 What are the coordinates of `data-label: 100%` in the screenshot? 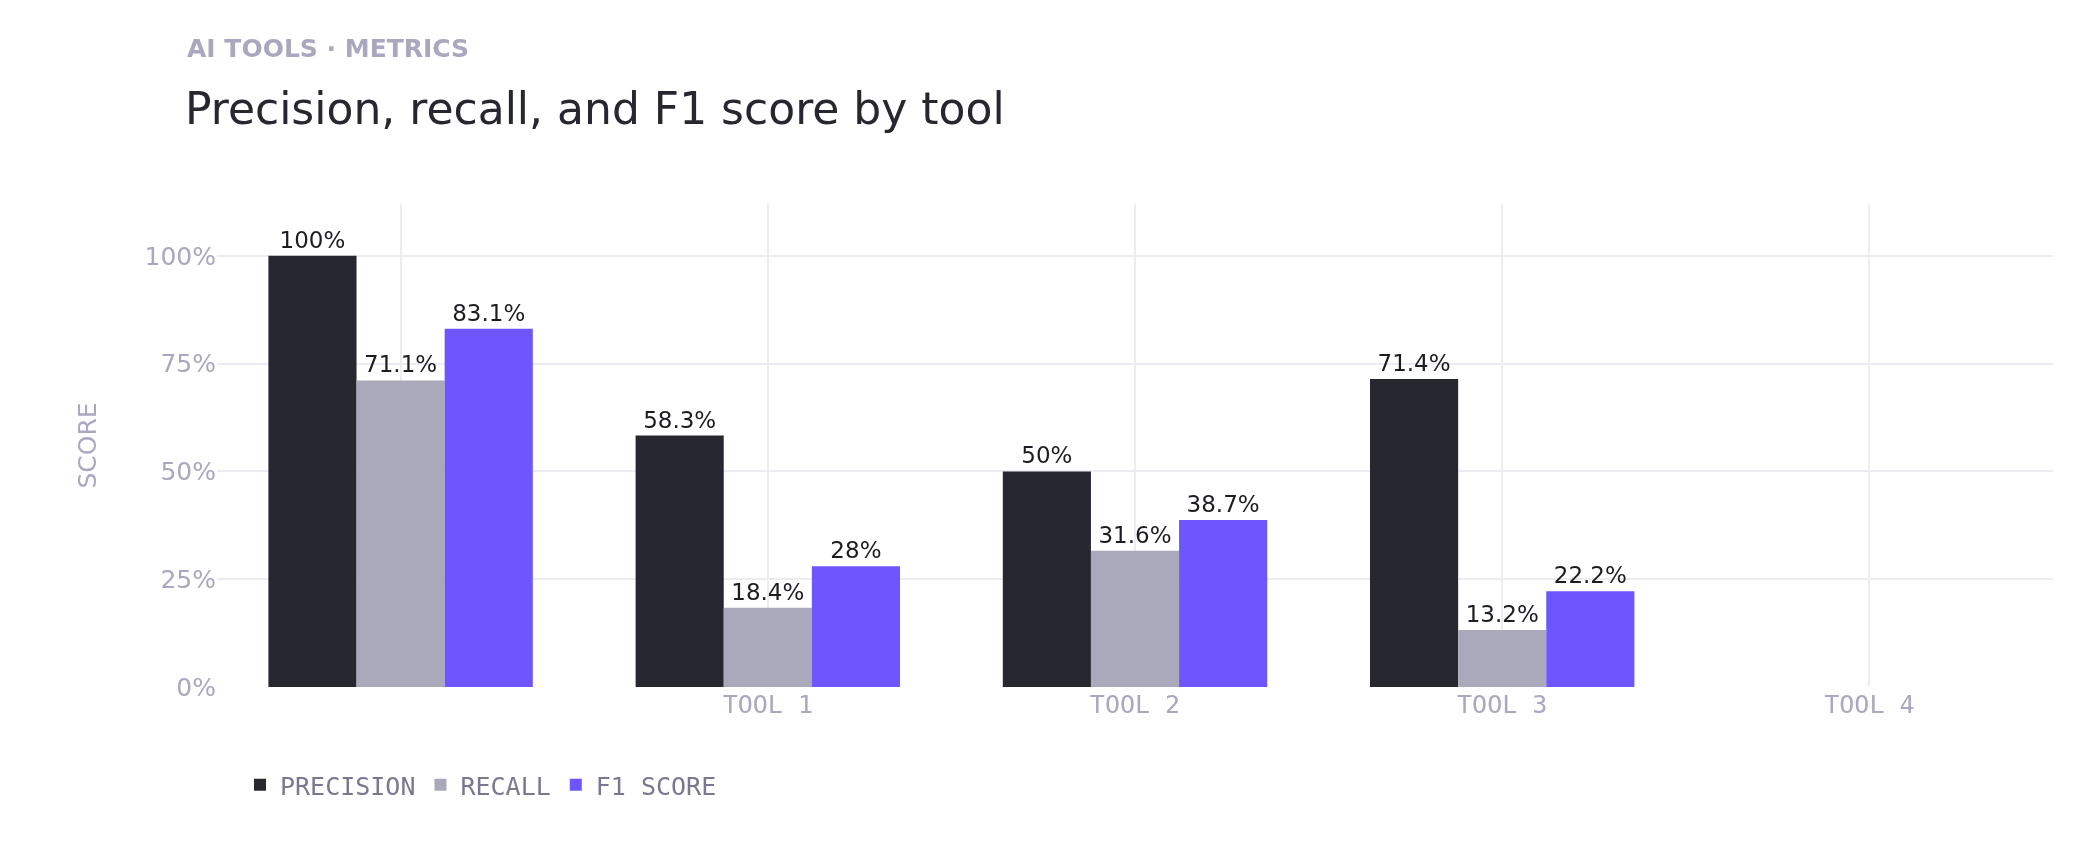 It's located at (312, 239).